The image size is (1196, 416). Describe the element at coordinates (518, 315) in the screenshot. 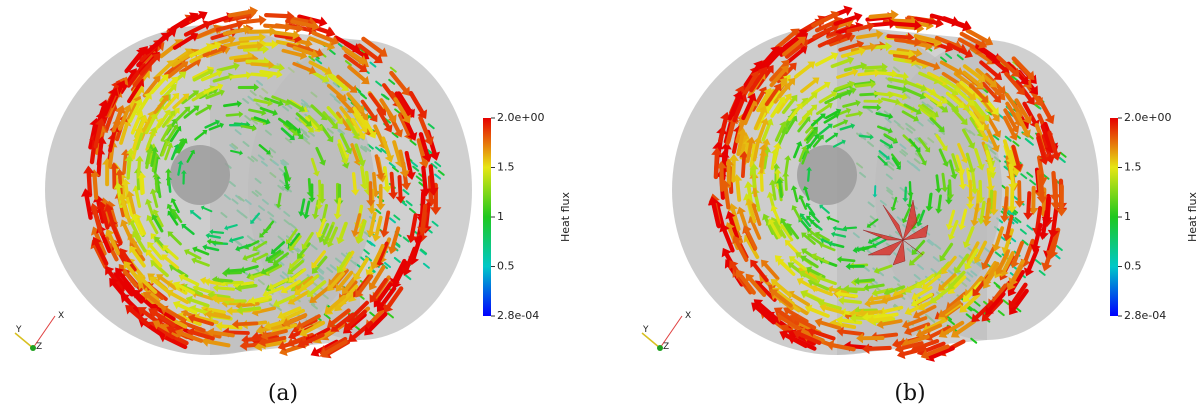

I see `colorbar-tick-label: 2.8e-04` at that location.